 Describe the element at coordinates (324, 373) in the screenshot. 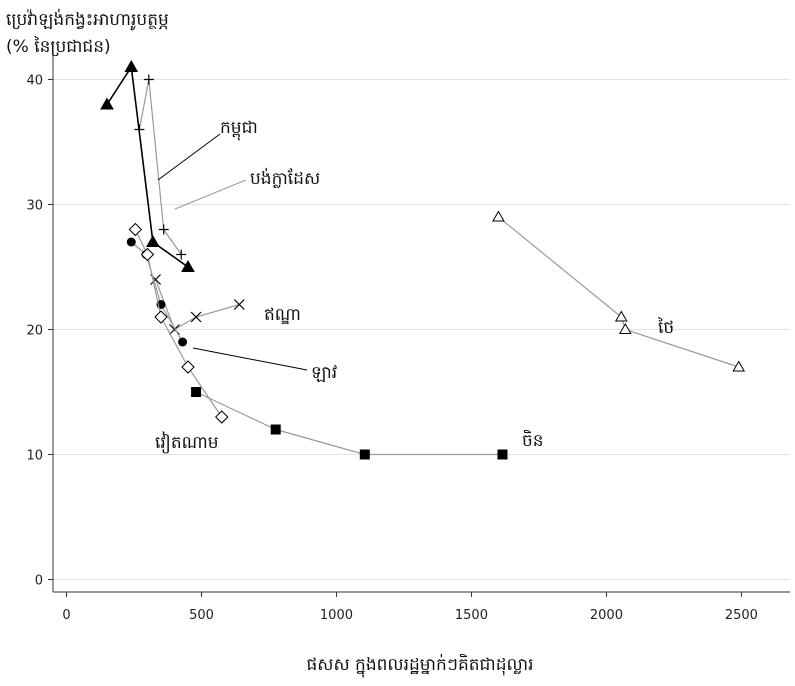

I see `annotation-label: ឡាវ` at that location.